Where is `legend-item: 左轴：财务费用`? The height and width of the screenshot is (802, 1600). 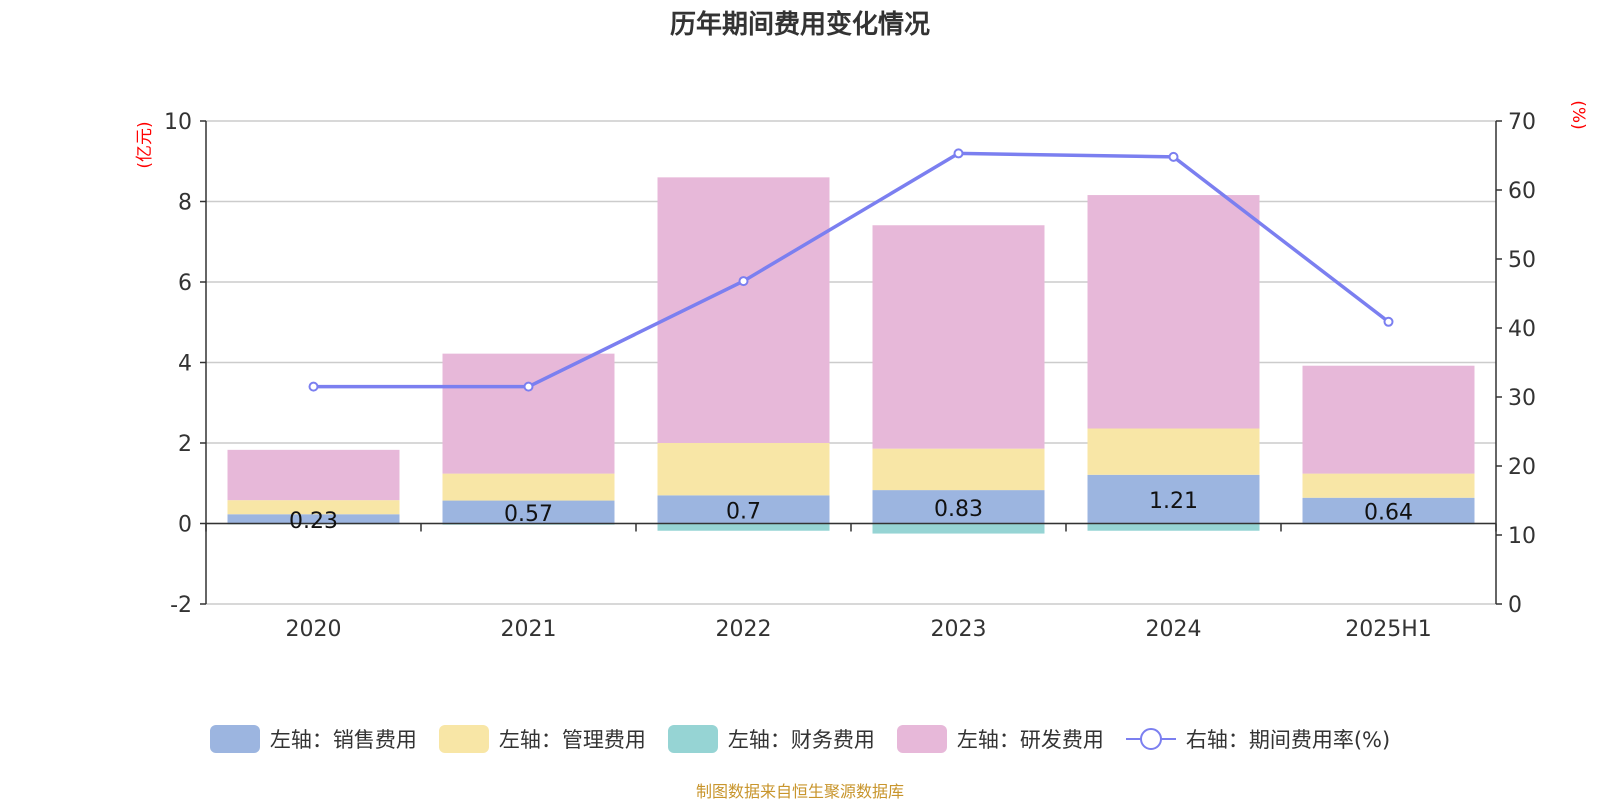
legend-item: 左轴：财务费用 is located at coordinates (771, 739).